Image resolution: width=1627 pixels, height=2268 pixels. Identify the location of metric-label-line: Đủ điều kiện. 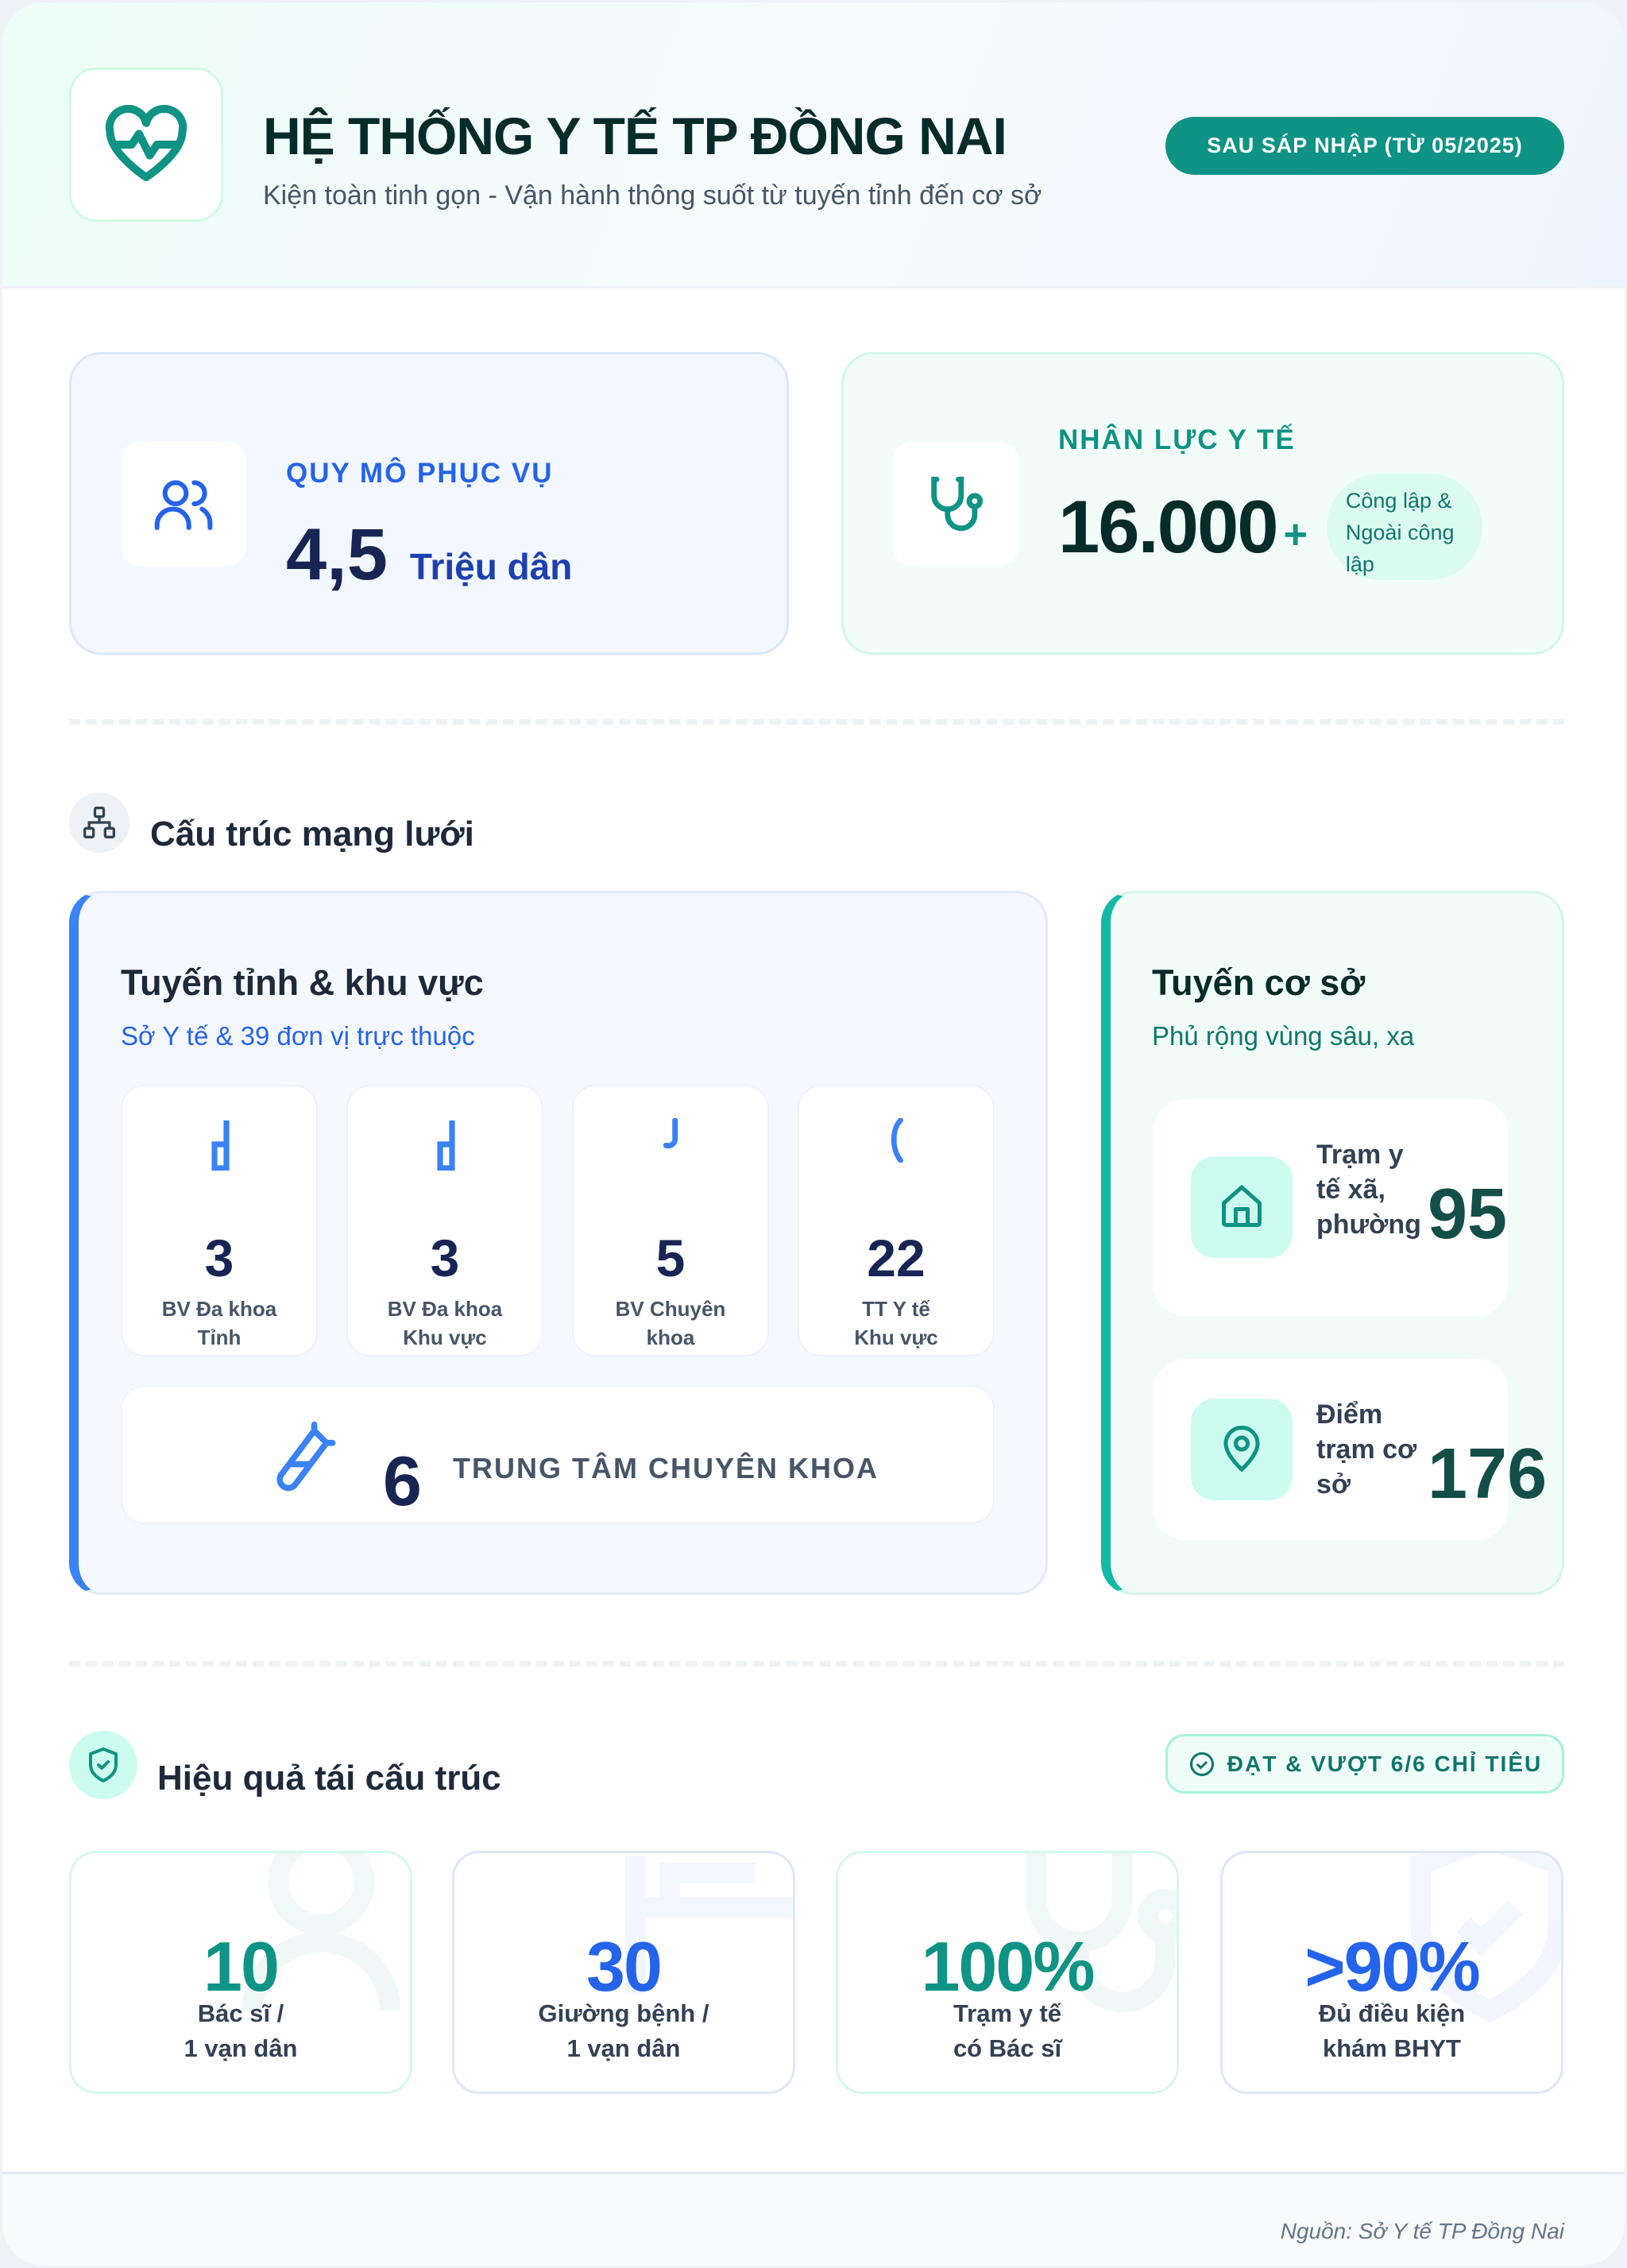
(1392, 2013).